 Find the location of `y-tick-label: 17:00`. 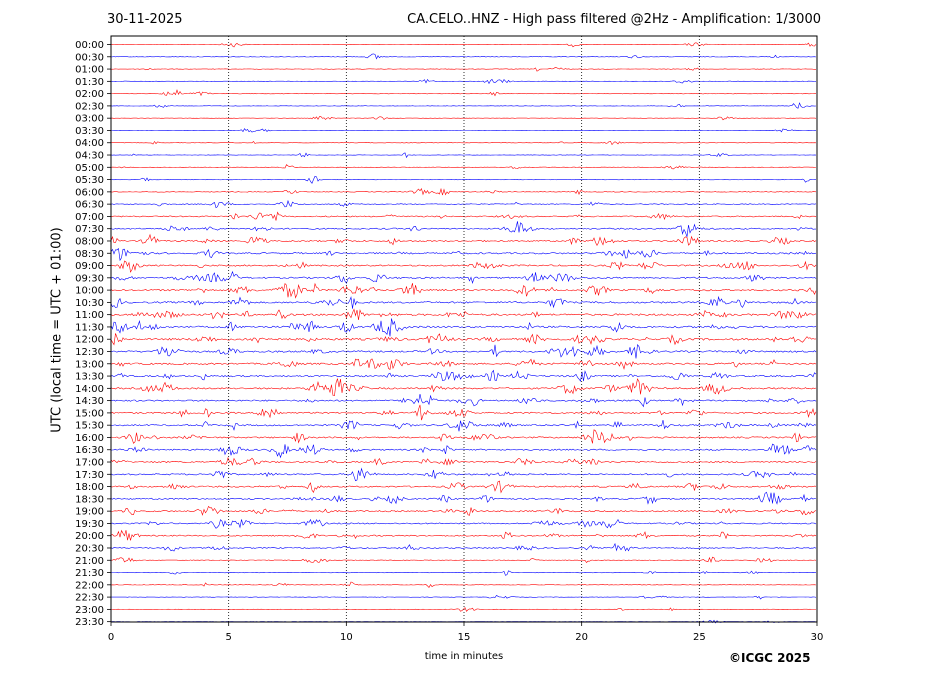

y-tick-label: 17:00 is located at coordinates (89, 463).